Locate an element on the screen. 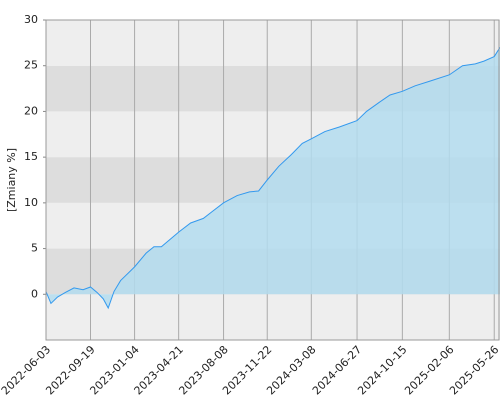 This screenshot has height=404, width=500. y-tick-label: 5 is located at coordinates (34, 248).